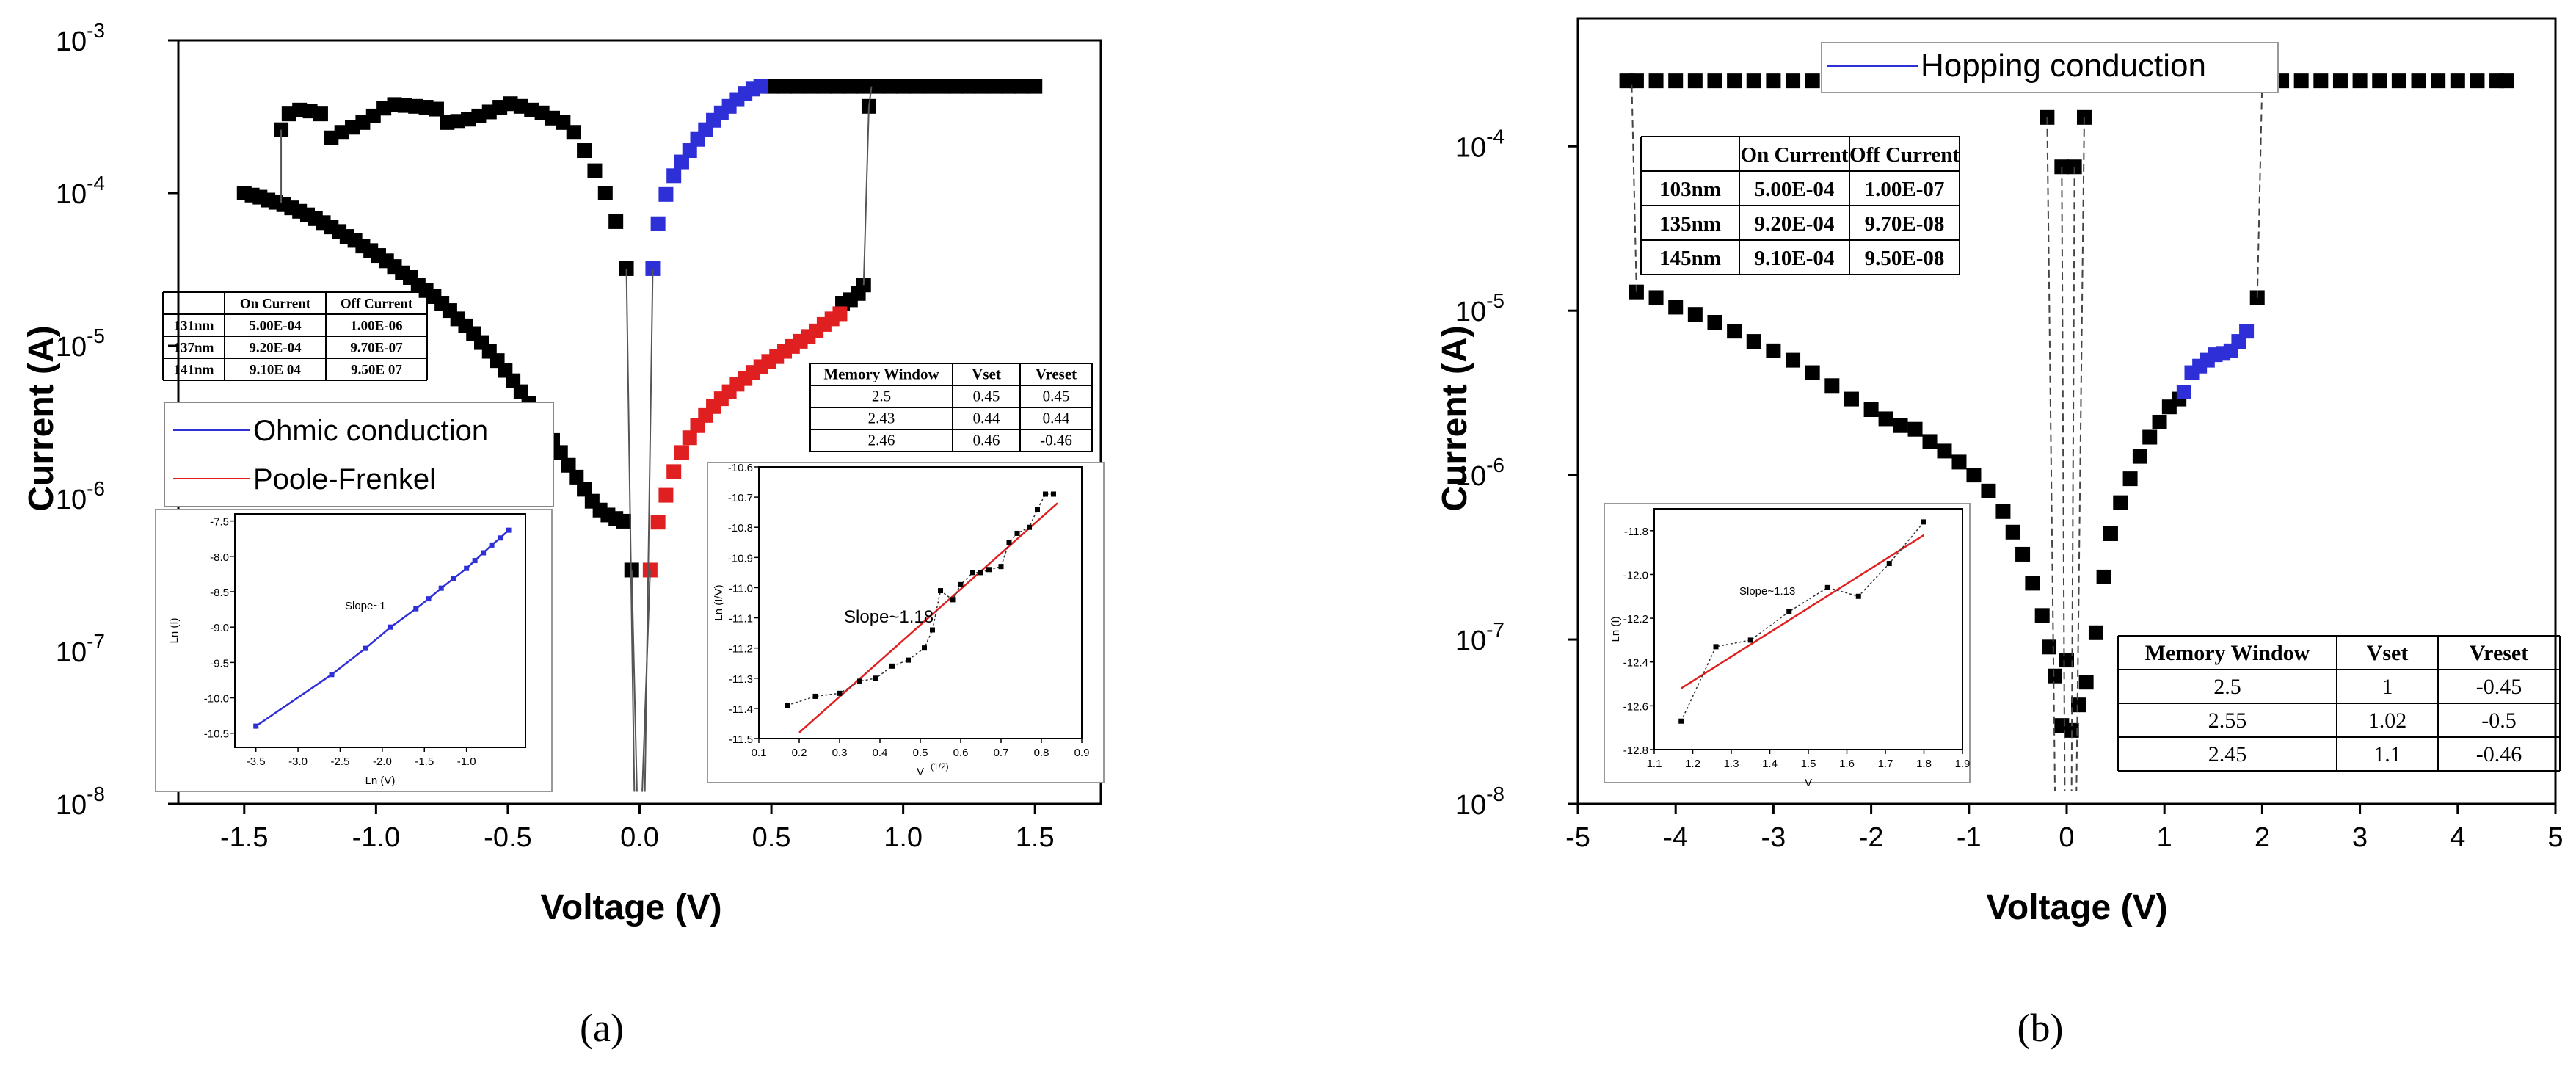  Describe the element at coordinates (216, 699) in the screenshot. I see `inset-y-tick-label: -10.0` at that location.